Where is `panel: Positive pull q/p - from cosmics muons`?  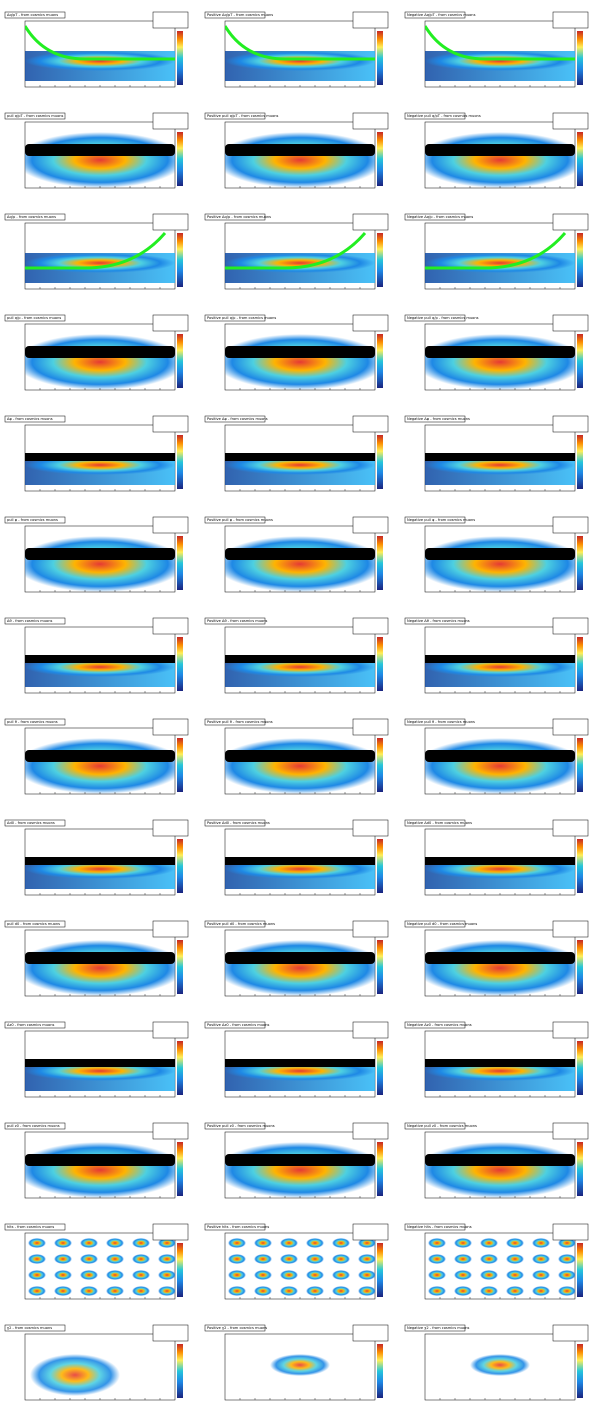
panel: Positive pull q/p - from cosmics muons is located at coordinates (296, 352).